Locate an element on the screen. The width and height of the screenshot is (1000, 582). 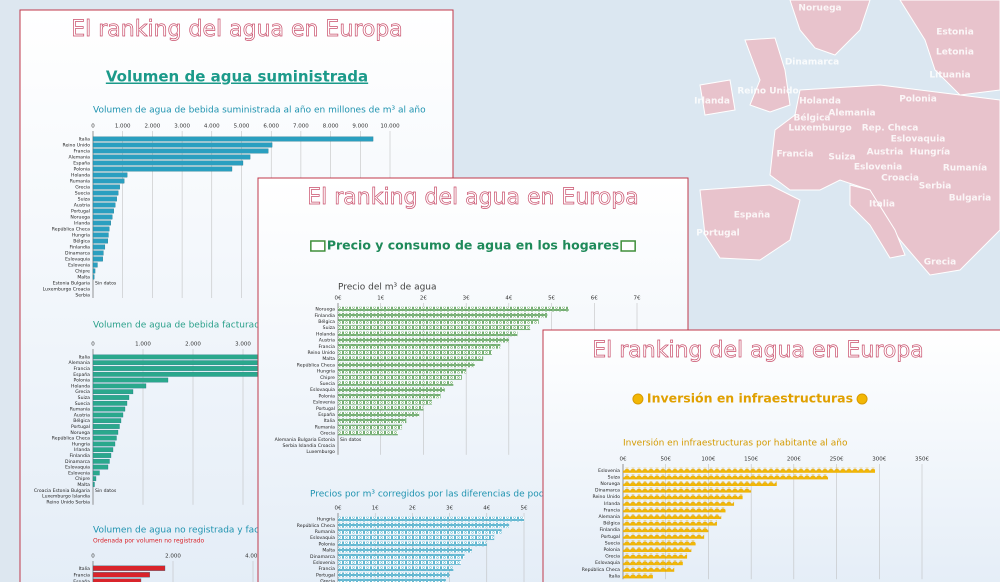
category-label: Italia is located at coordinates (85, 357).